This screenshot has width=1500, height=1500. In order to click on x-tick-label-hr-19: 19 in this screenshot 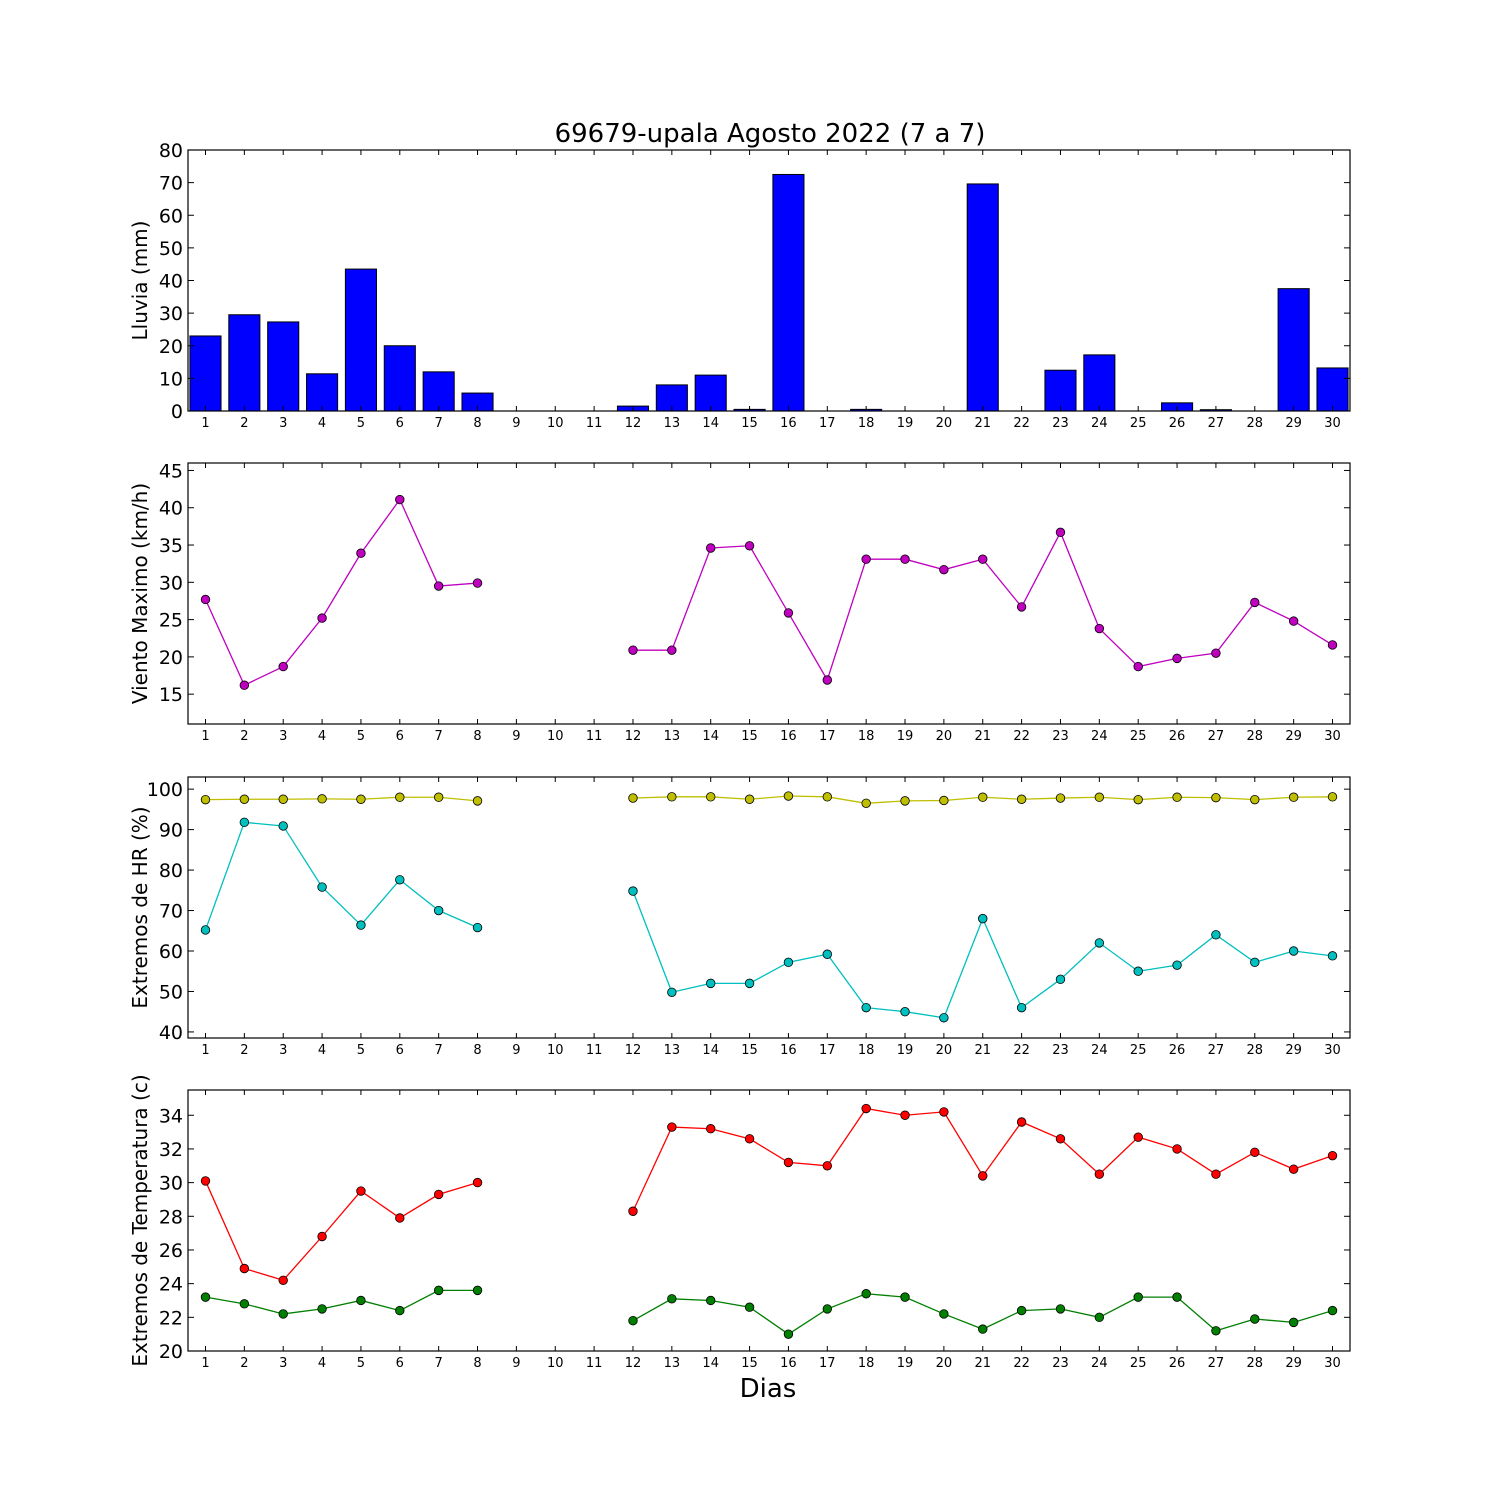, I will do `click(905, 1050)`.